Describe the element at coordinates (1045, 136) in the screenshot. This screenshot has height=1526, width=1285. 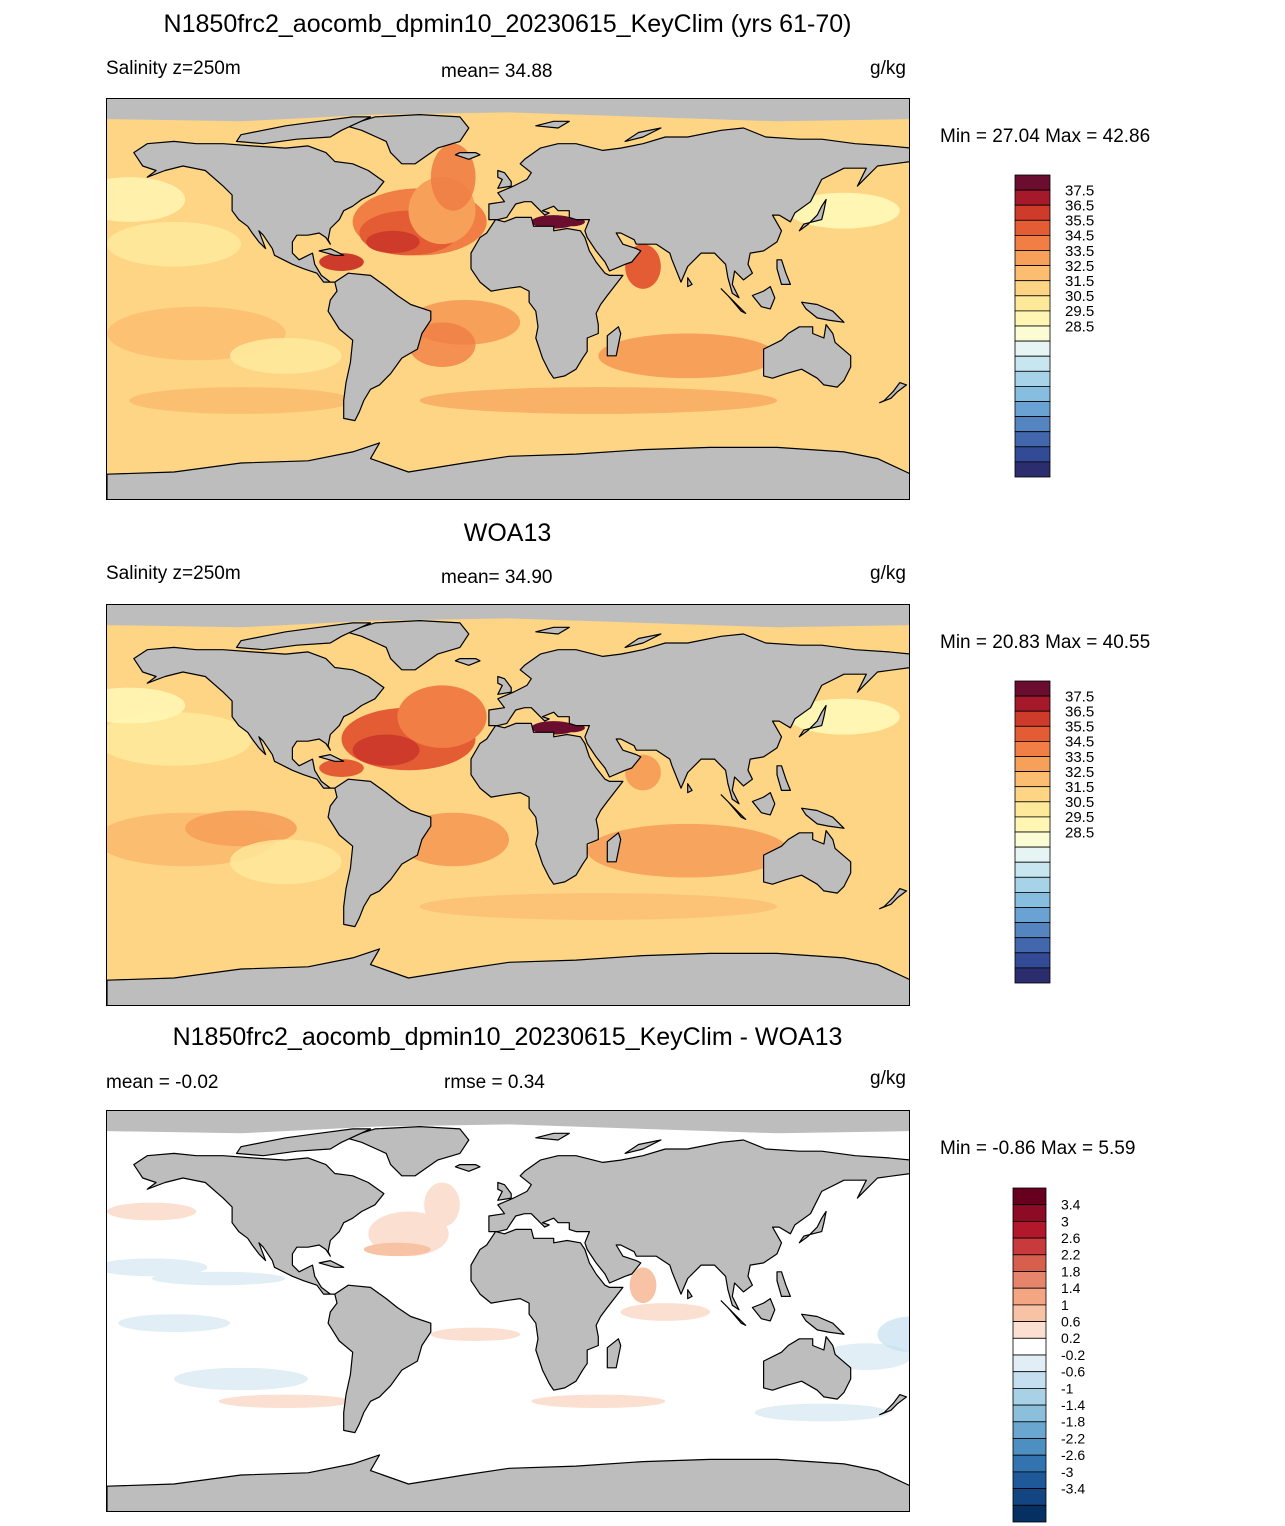
I see `panel-1-minmax: Min = 27.04 Max = 42.86` at that location.